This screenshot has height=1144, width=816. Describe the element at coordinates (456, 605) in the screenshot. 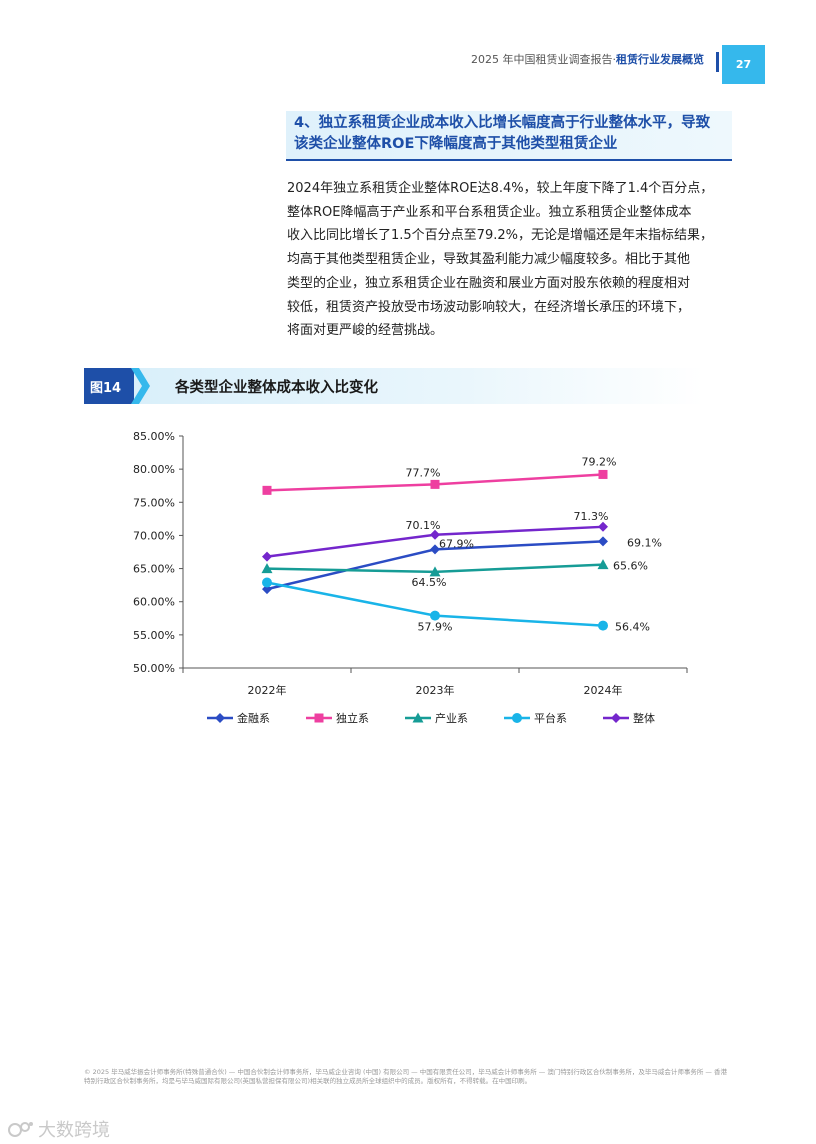

I see `series-4: 57.9% 56.4%` at that location.